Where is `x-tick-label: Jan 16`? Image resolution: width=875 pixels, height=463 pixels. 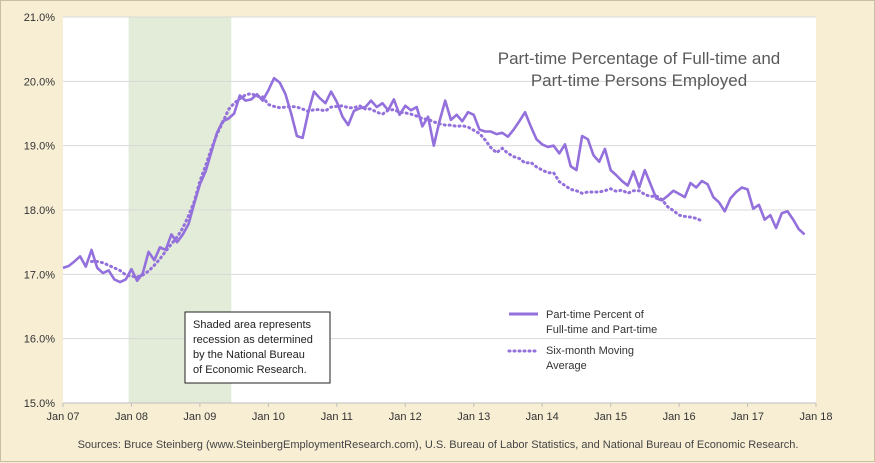 x-tick-label: Jan 16 is located at coordinates (679, 417).